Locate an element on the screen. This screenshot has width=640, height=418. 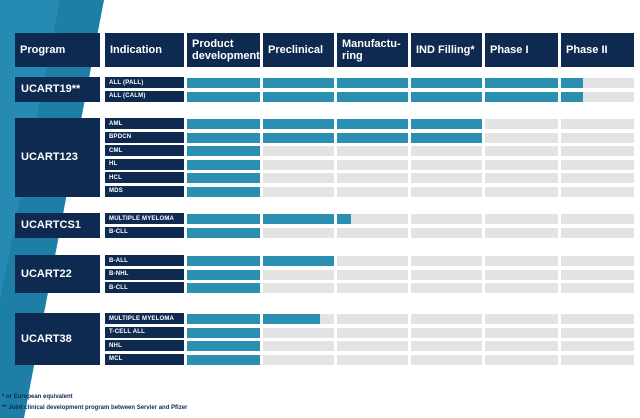
indication-label: ALL (CALM) is located at coordinates (144, 96).